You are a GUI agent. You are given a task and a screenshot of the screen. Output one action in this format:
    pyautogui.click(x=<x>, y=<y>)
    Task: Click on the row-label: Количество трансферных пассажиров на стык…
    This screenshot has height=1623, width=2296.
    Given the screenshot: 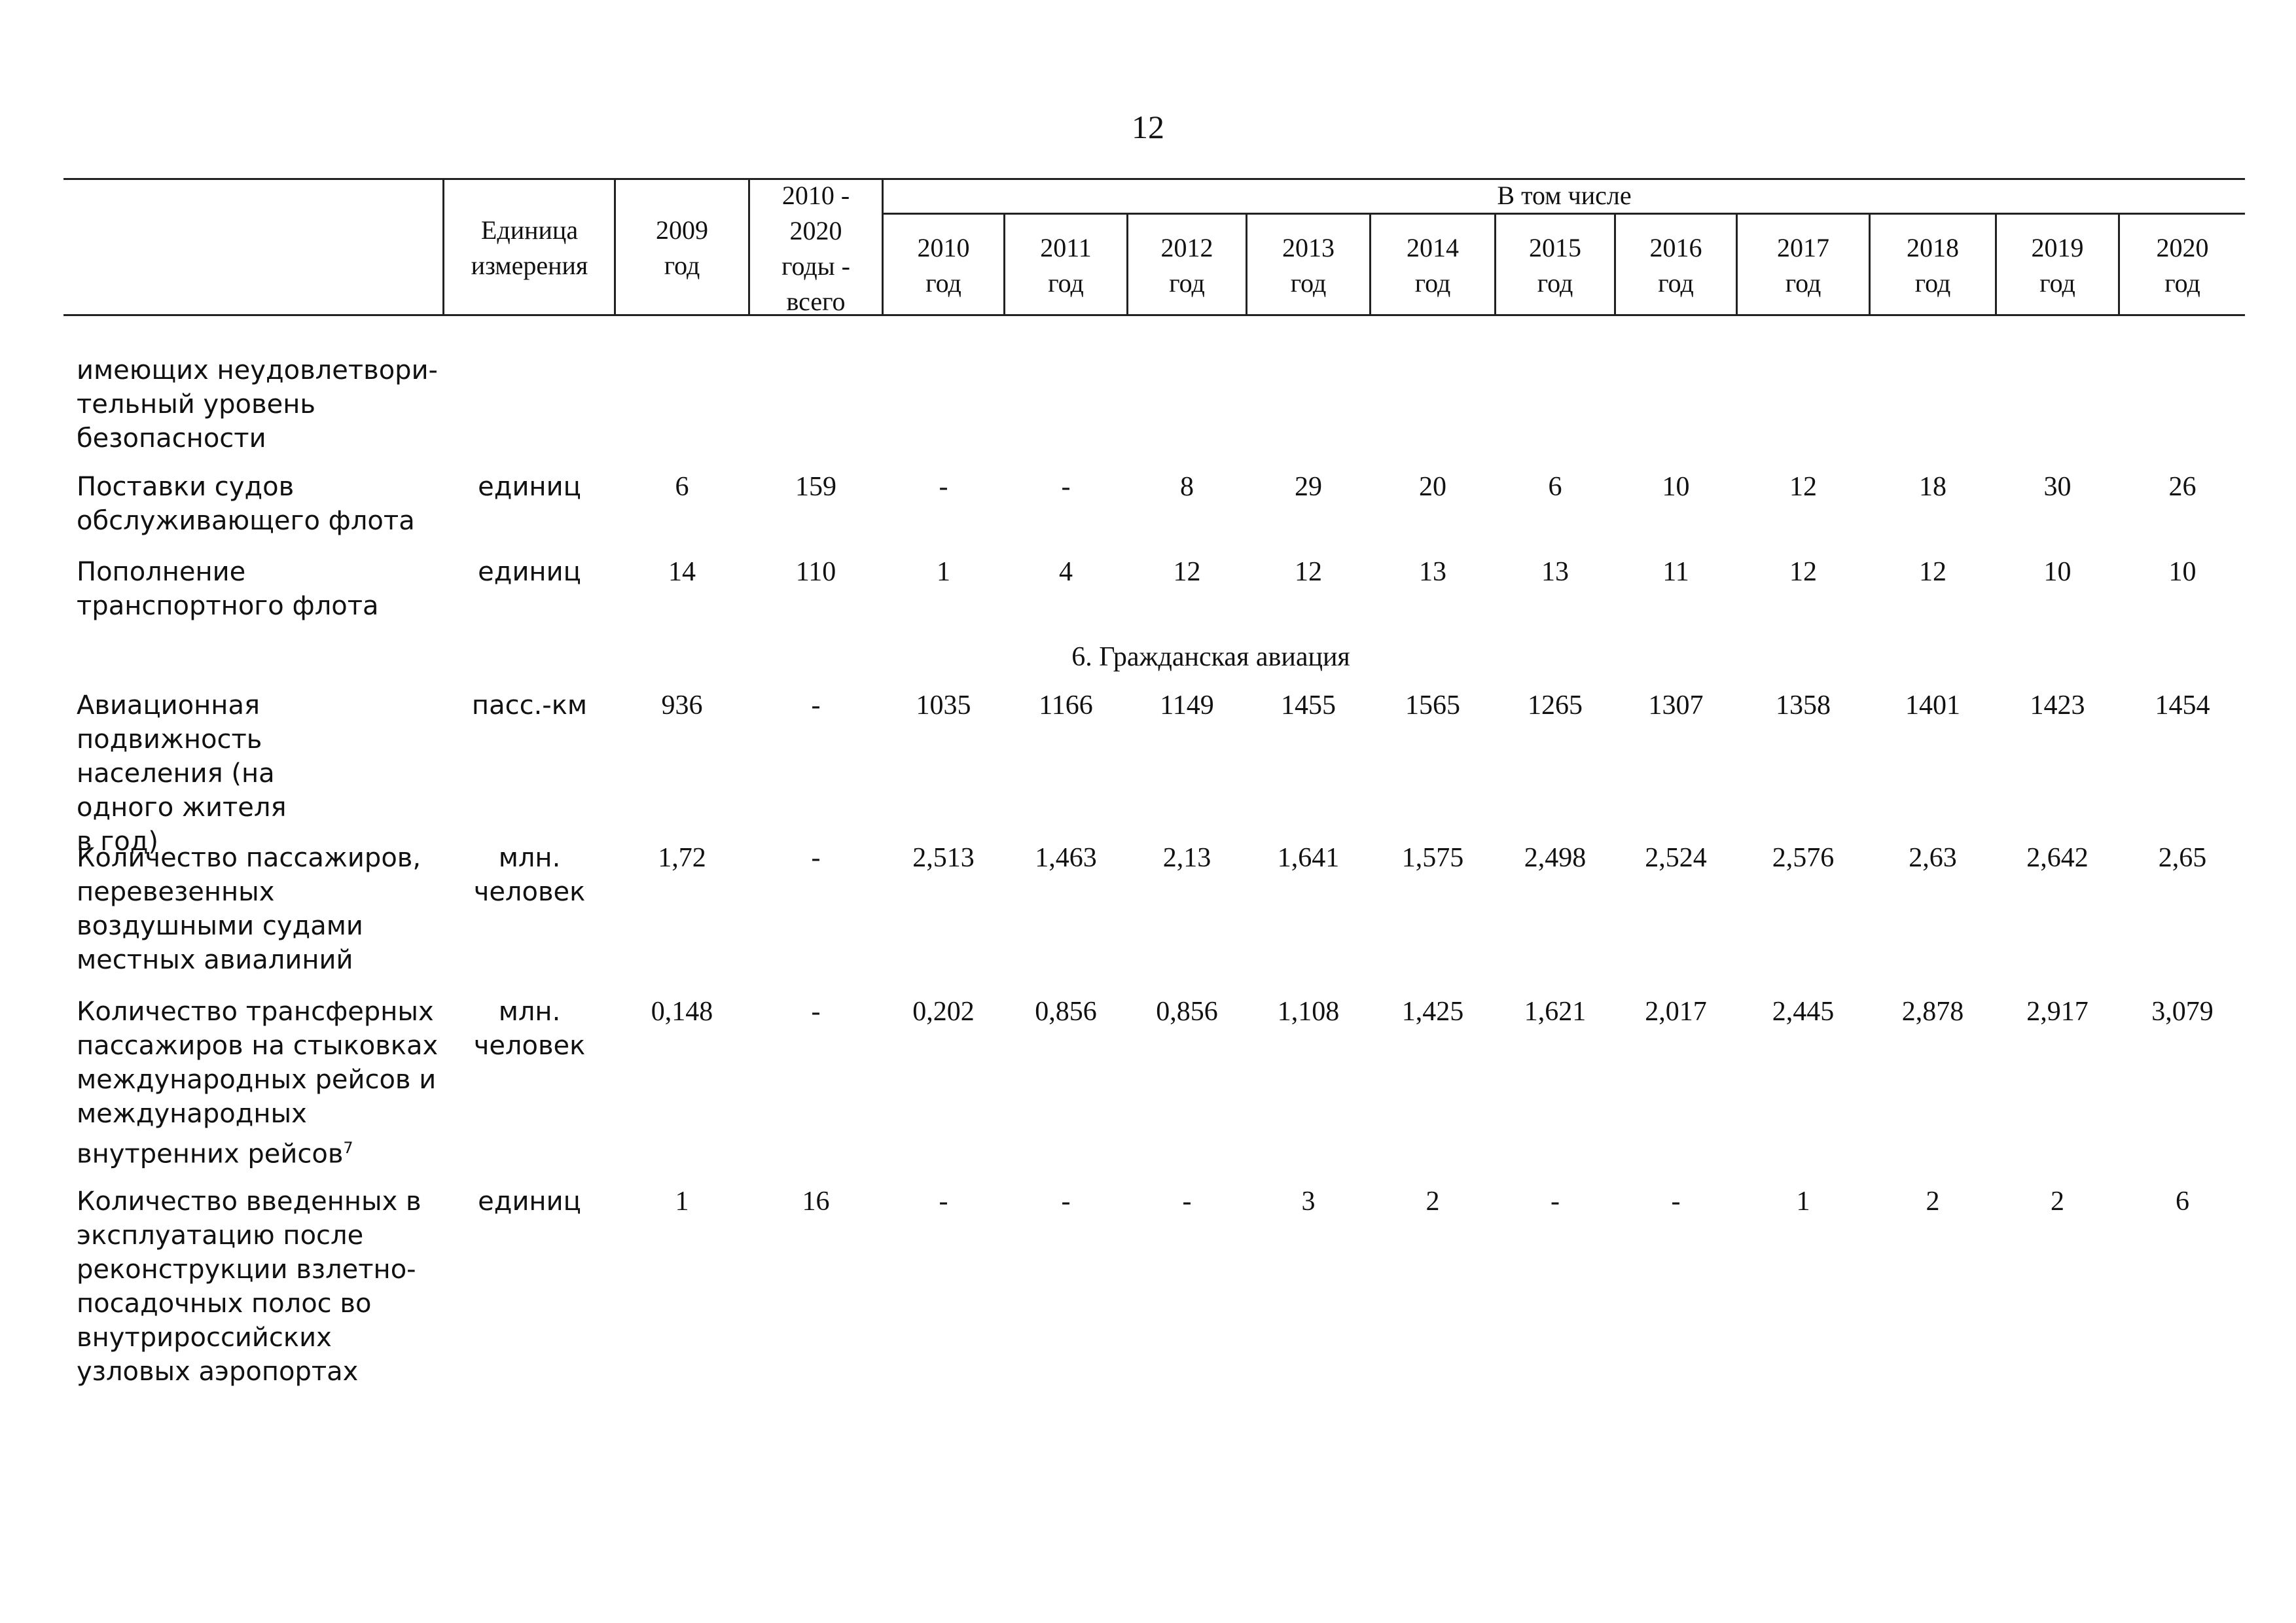 What is the action you would take?
    pyautogui.click(x=258, y=1083)
    